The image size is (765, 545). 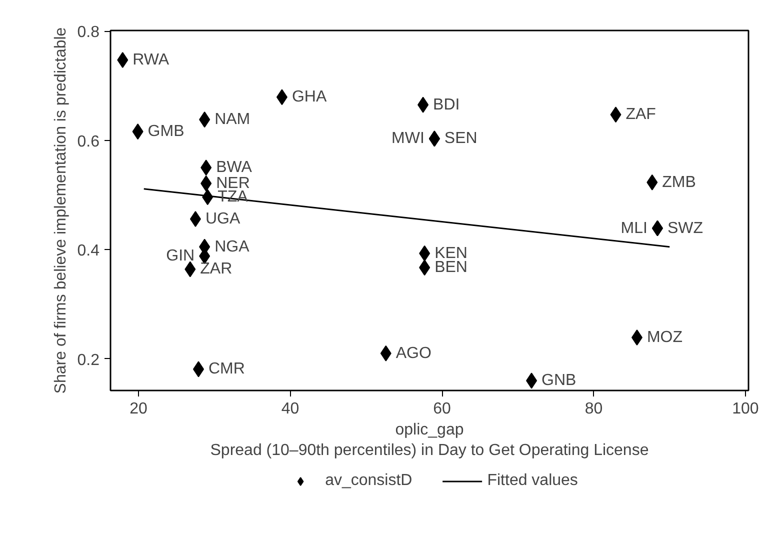 I want to click on annotation: UGA, so click(x=222, y=219).